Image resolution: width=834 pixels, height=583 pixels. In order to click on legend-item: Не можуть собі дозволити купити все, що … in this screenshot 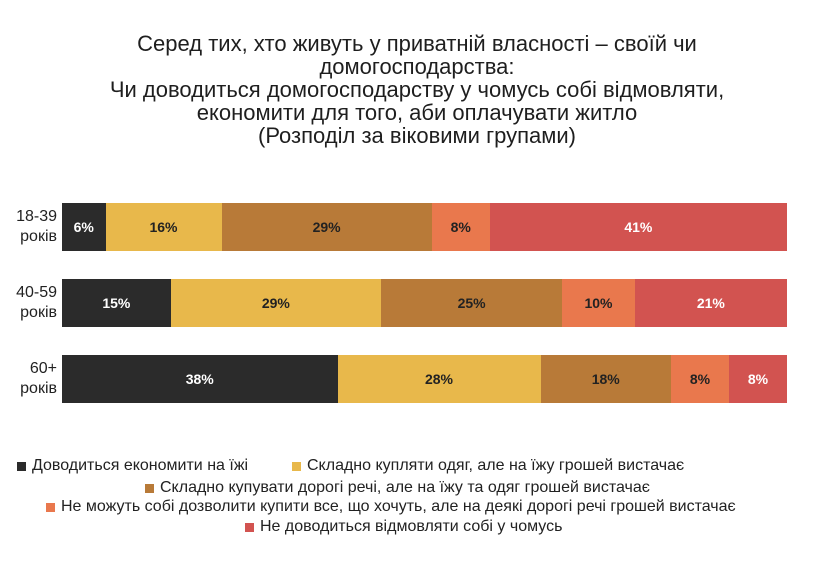, I will do `click(391, 507)`.